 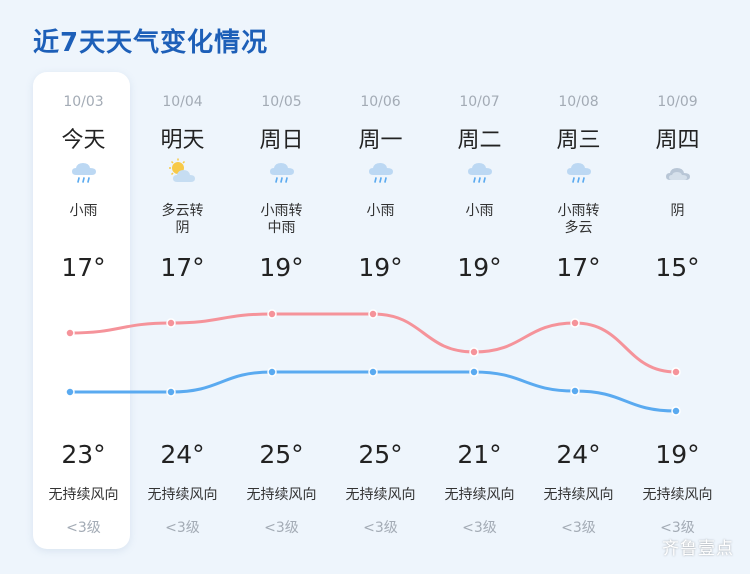 I want to click on day-column: 10/03 今天 小雨 17° 23° 无持续风向 <3级, so click(x=83, y=287).